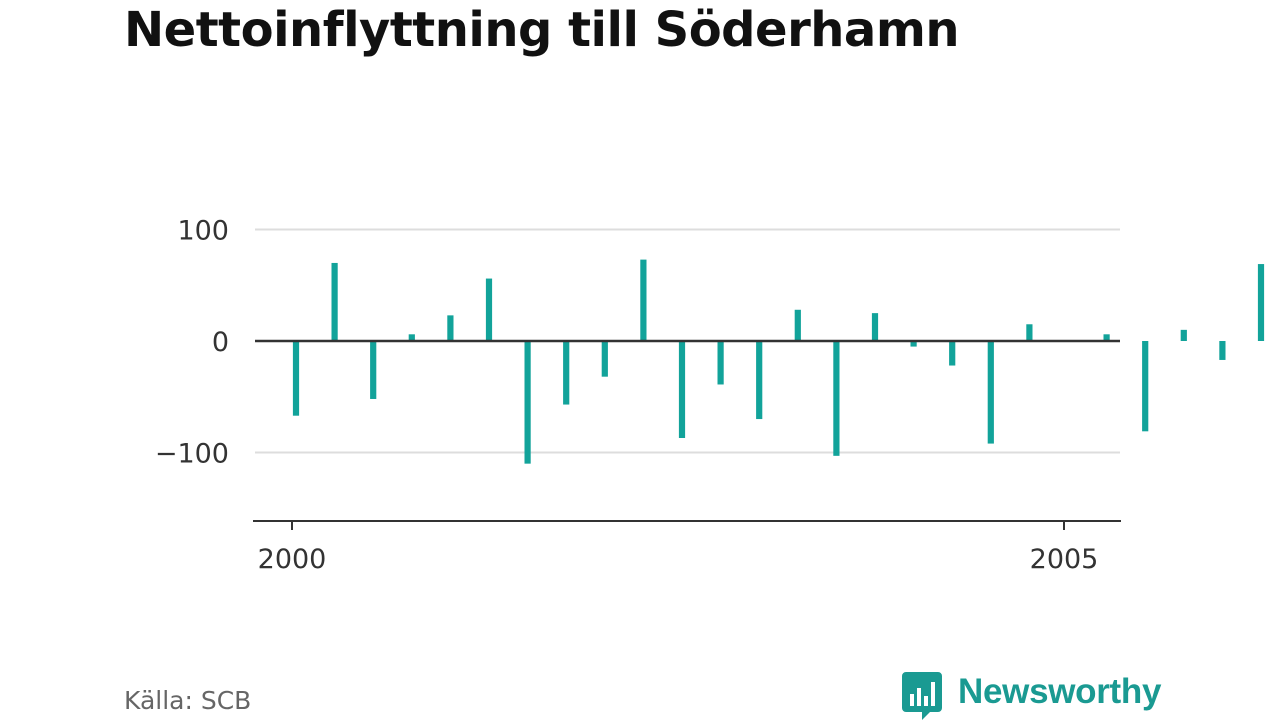 Image resolution: width=1280 pixels, height=720 pixels. What do you see at coordinates (192, 454) in the screenshot?
I see `y-tick-label: −100` at bounding box center [192, 454].